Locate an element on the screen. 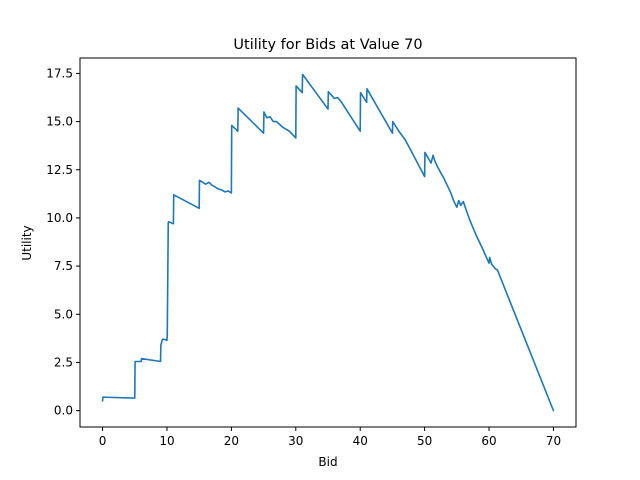  x-tick-label: 30 is located at coordinates (295, 441).